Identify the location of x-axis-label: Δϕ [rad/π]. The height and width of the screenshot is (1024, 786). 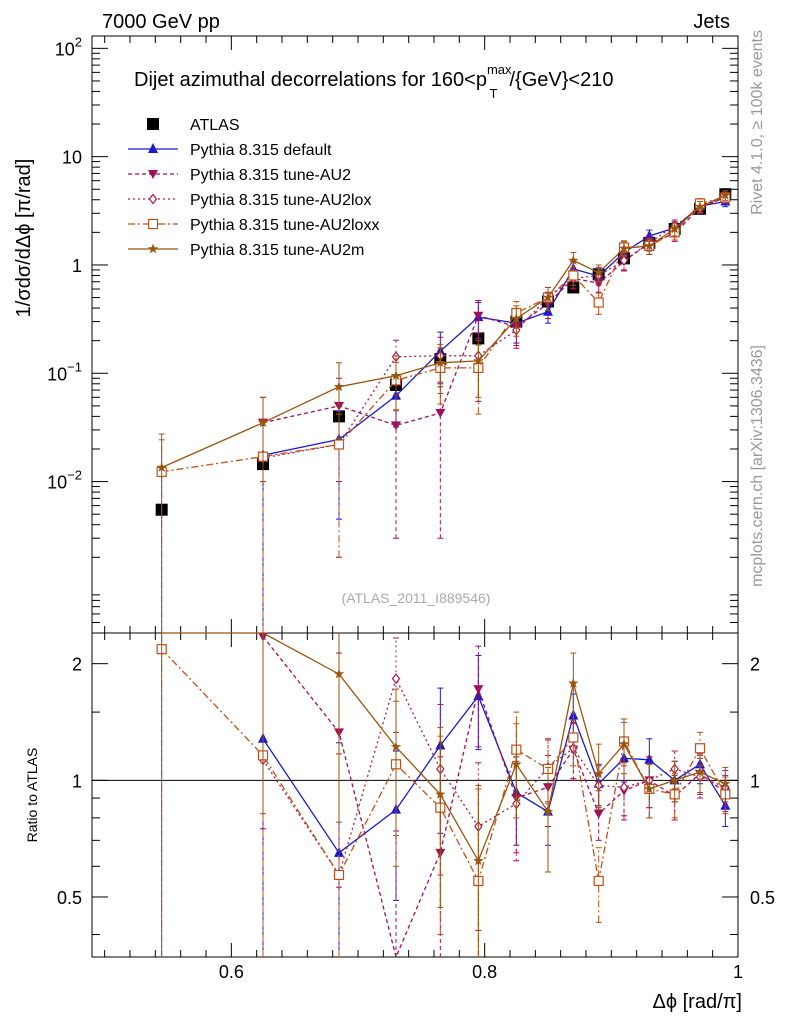
(698, 1002).